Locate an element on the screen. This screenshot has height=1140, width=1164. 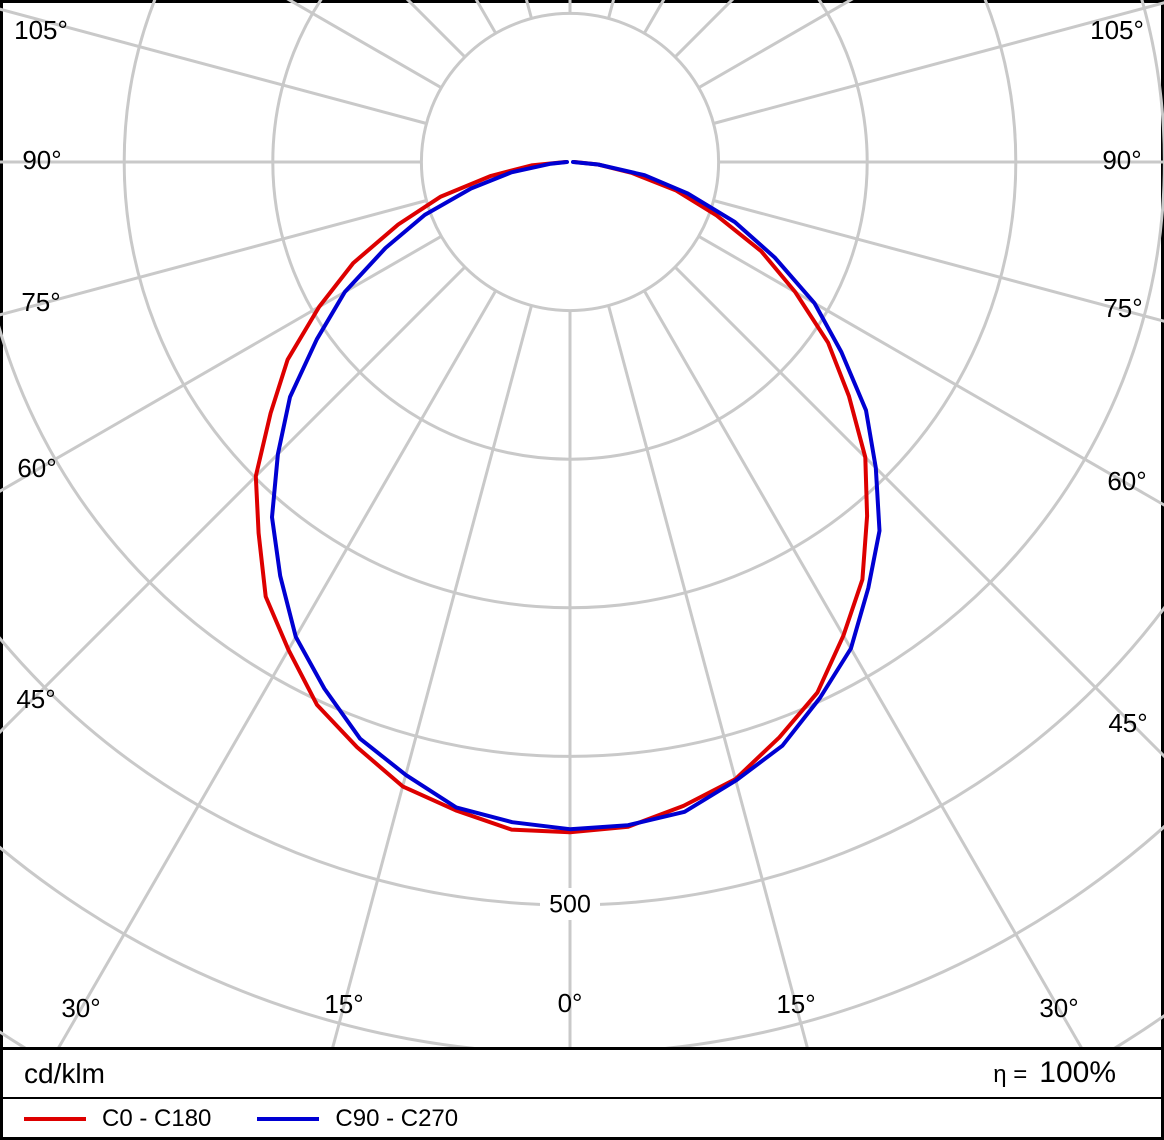
angle-label-60-right: 60° is located at coordinates (1126, 481).